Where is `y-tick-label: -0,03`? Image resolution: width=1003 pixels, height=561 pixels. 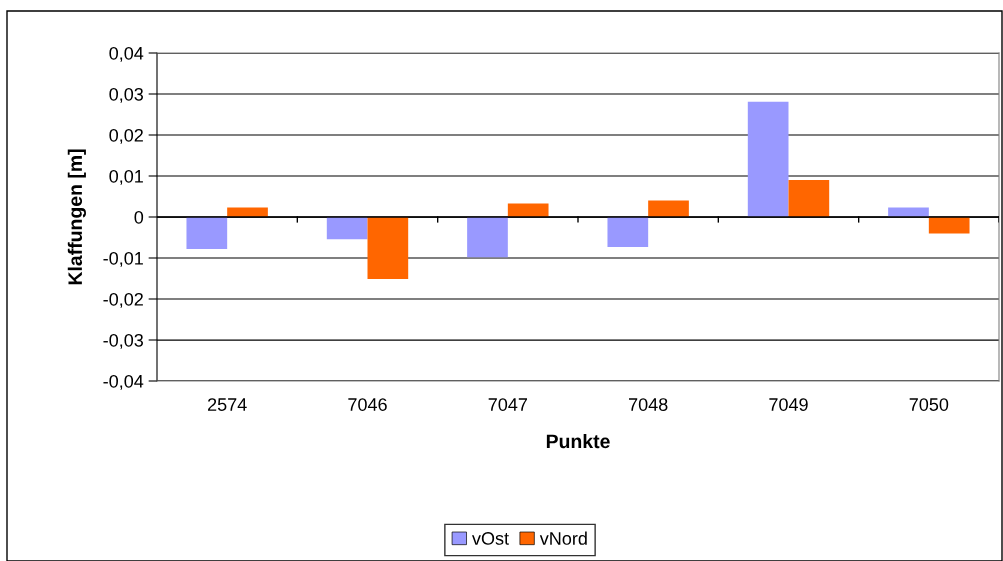 y-tick-label: -0,03 is located at coordinates (123, 341).